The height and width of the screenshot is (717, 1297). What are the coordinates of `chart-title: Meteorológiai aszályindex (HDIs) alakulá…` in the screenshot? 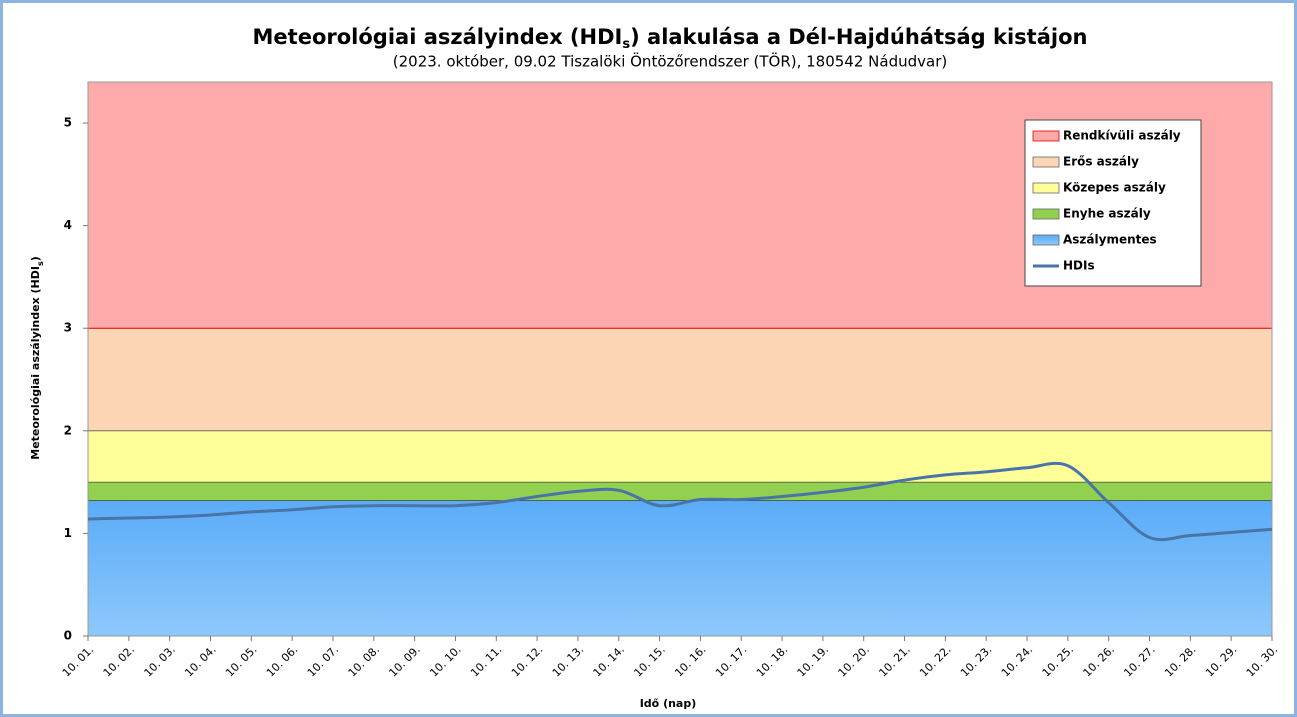 It's located at (670, 38).